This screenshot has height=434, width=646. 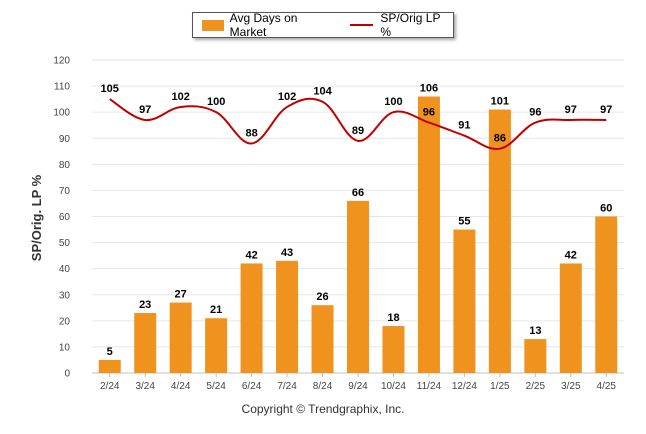 I want to click on y-tick-label: 0, so click(x=67, y=374).